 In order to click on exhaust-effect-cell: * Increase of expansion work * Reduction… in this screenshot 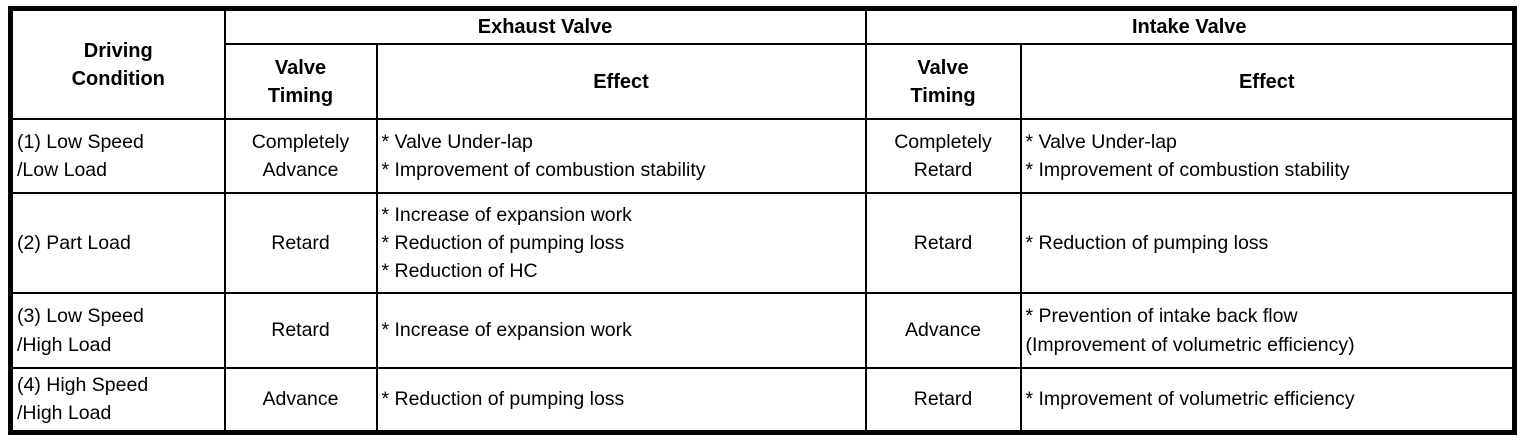, I will do `click(621, 243)`.